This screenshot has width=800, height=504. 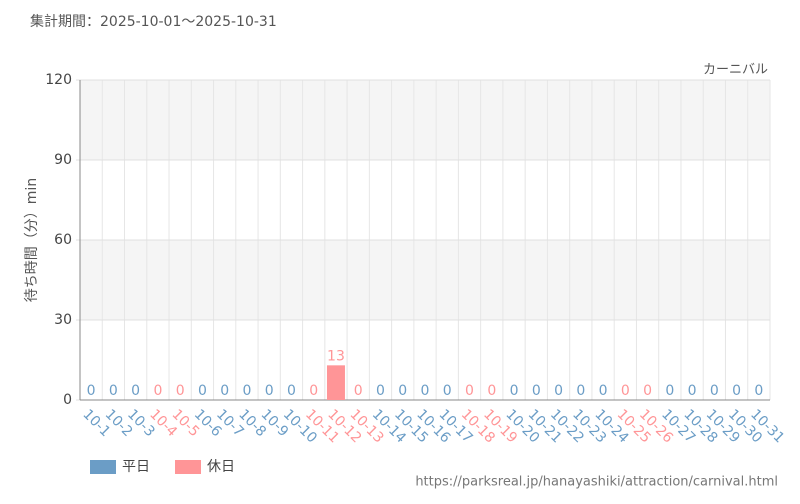 What do you see at coordinates (58, 80) in the screenshot?
I see `y-tick-label: 120` at bounding box center [58, 80].